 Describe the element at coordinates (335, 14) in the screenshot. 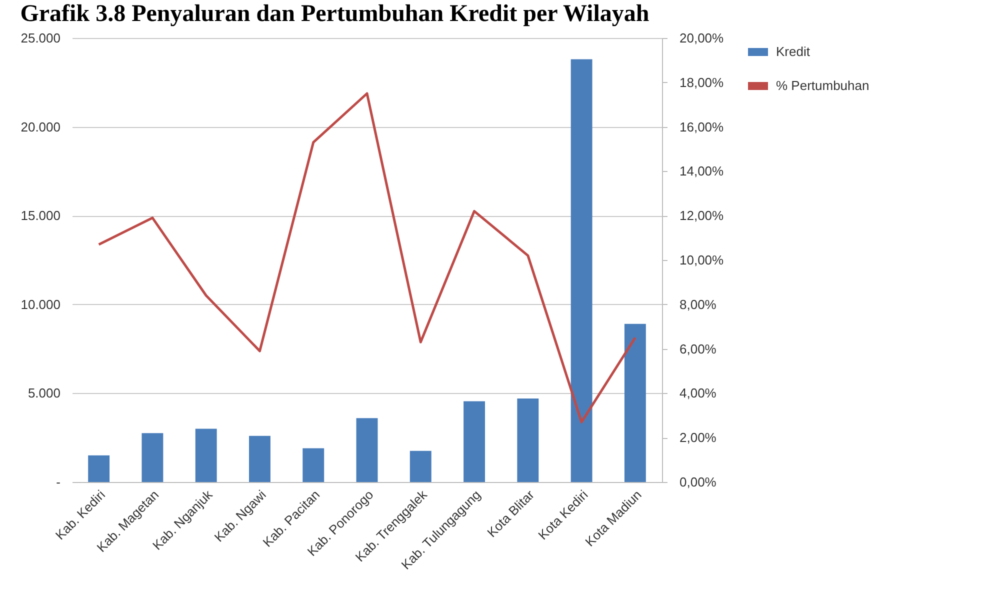

I see `chart-title: Grafik 3.8 Penyaluran dan Pertumbuhan Kredit per Wilayah` at that location.